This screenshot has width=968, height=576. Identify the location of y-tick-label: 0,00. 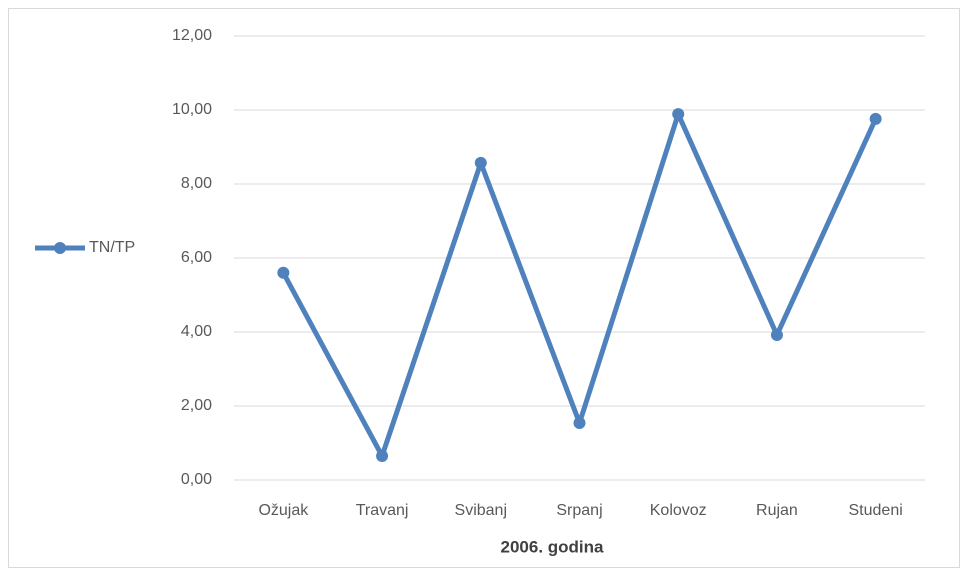
(196, 479).